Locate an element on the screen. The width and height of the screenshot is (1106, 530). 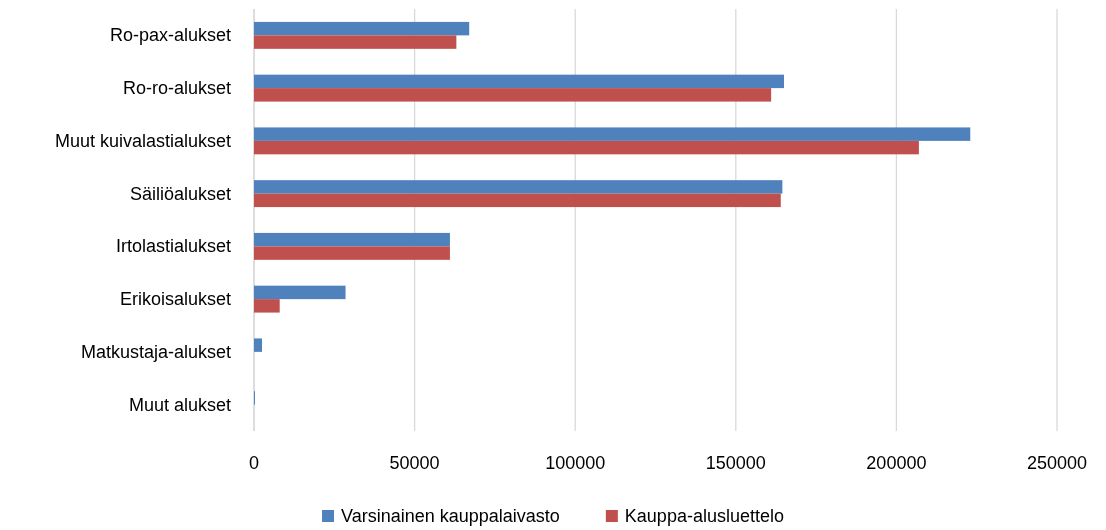
x-tick-label: 150000 is located at coordinates (735, 463).